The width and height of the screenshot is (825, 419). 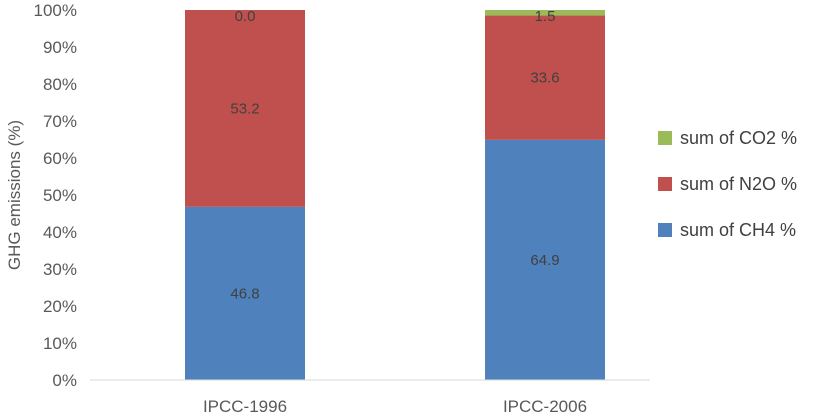 I want to click on legend-label: sum of CH4 %, so click(x=738, y=230).